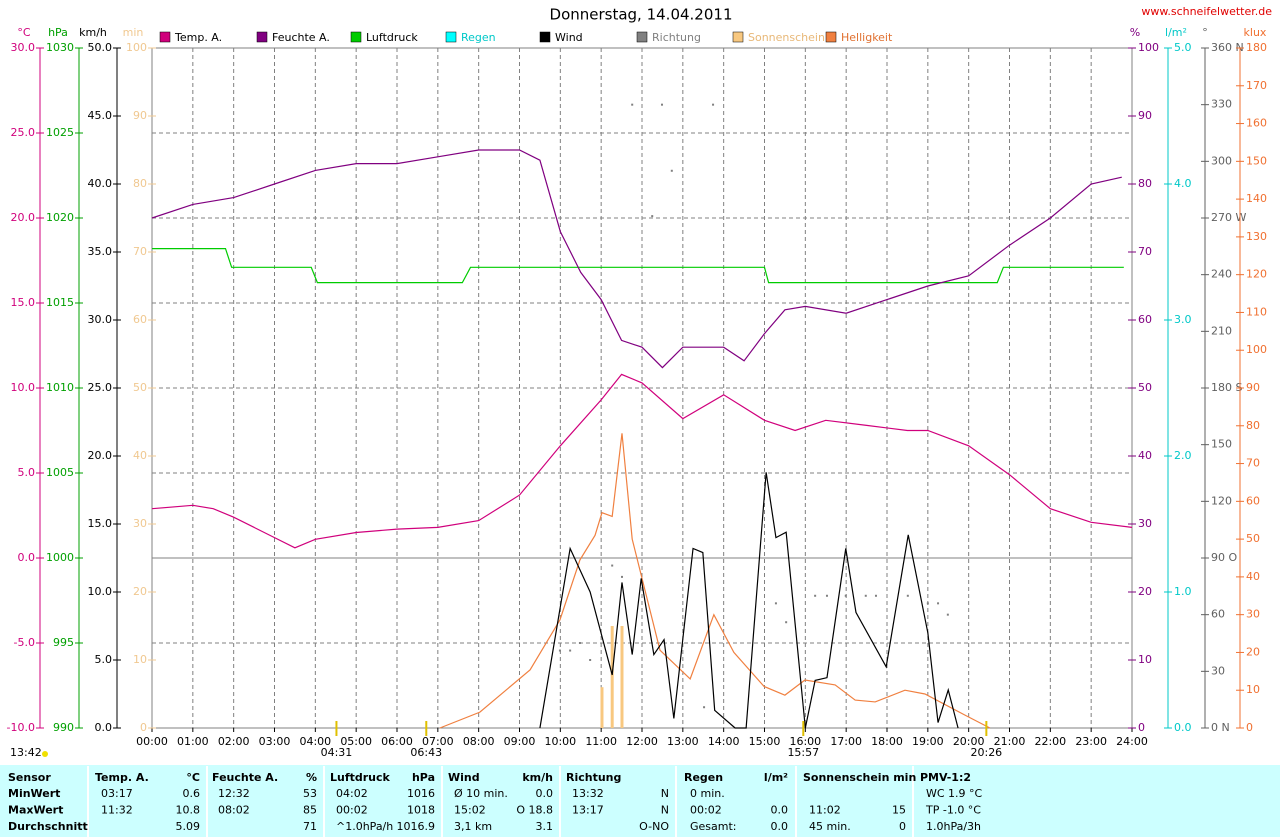 The image size is (1280, 837). Describe the element at coordinates (867, 37) in the screenshot. I see `legend-label: Helligkeit` at that location.